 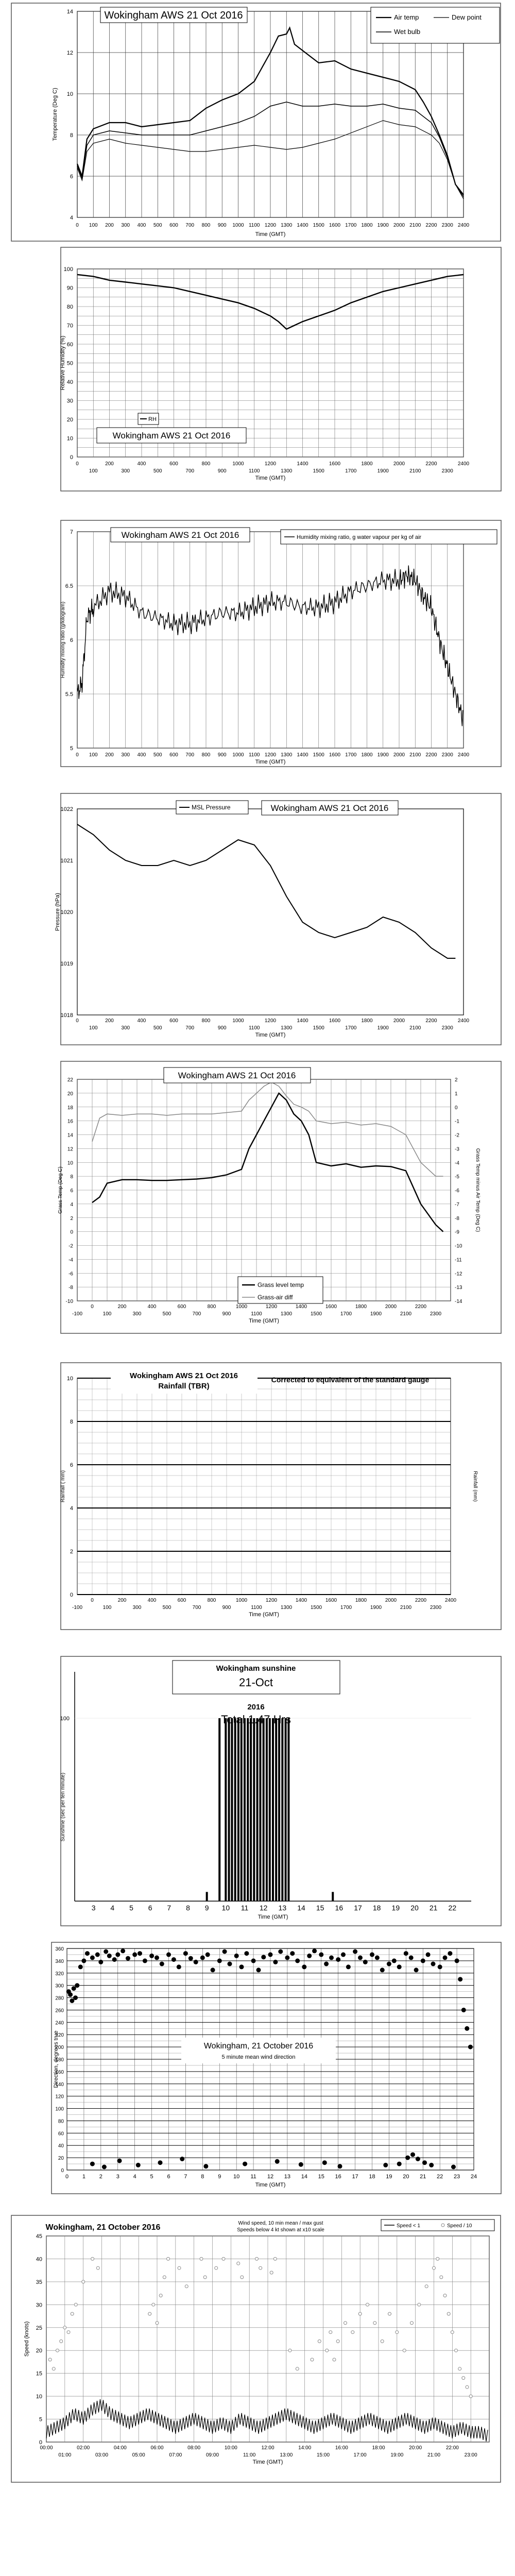 What do you see at coordinates (83, 2177) in the screenshot?
I see `x-tick-label: 1` at bounding box center [83, 2177].